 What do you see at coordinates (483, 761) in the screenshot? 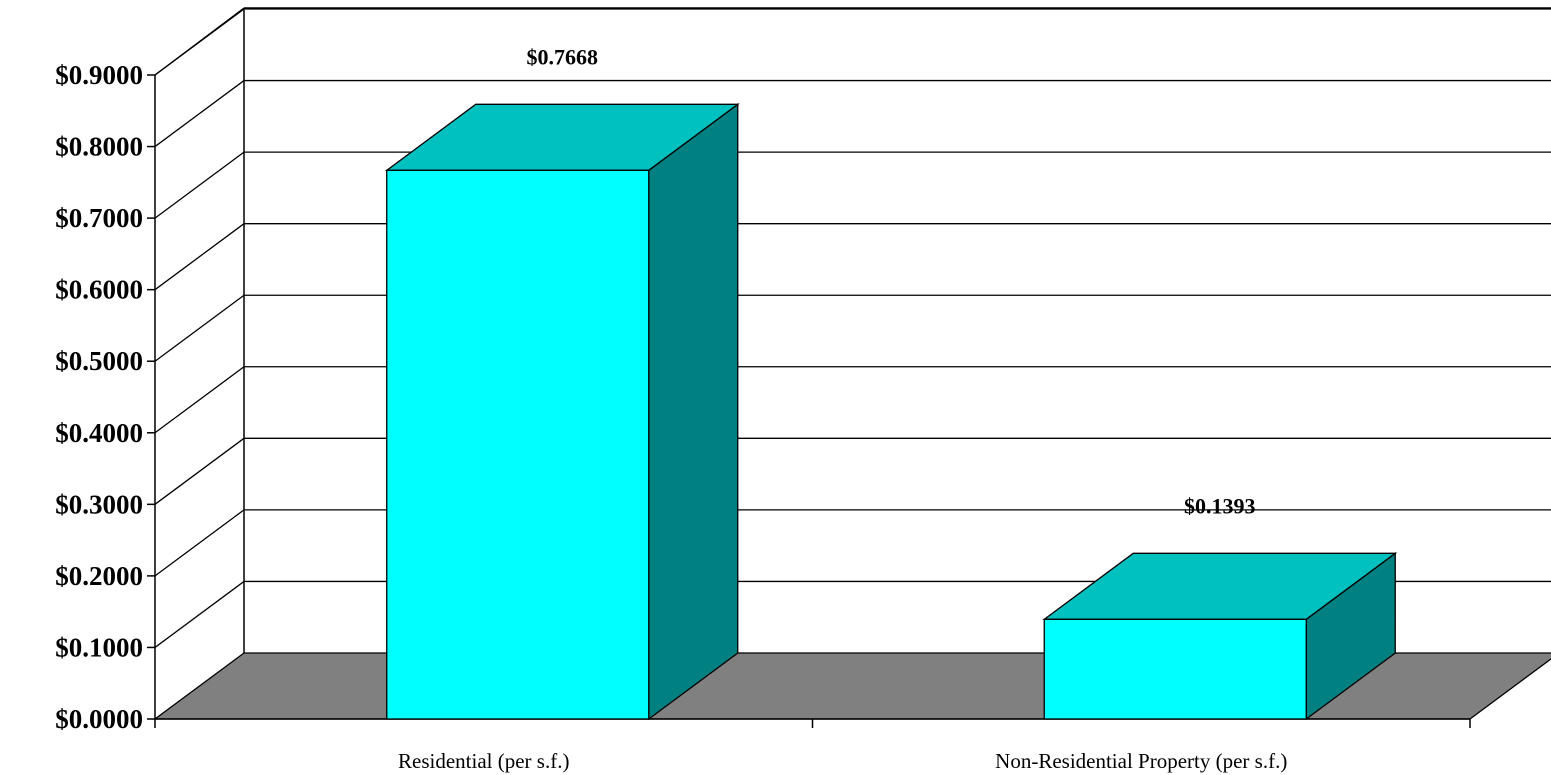
I see `x-tick-label-0: Residential (per s.f.)` at bounding box center [483, 761].